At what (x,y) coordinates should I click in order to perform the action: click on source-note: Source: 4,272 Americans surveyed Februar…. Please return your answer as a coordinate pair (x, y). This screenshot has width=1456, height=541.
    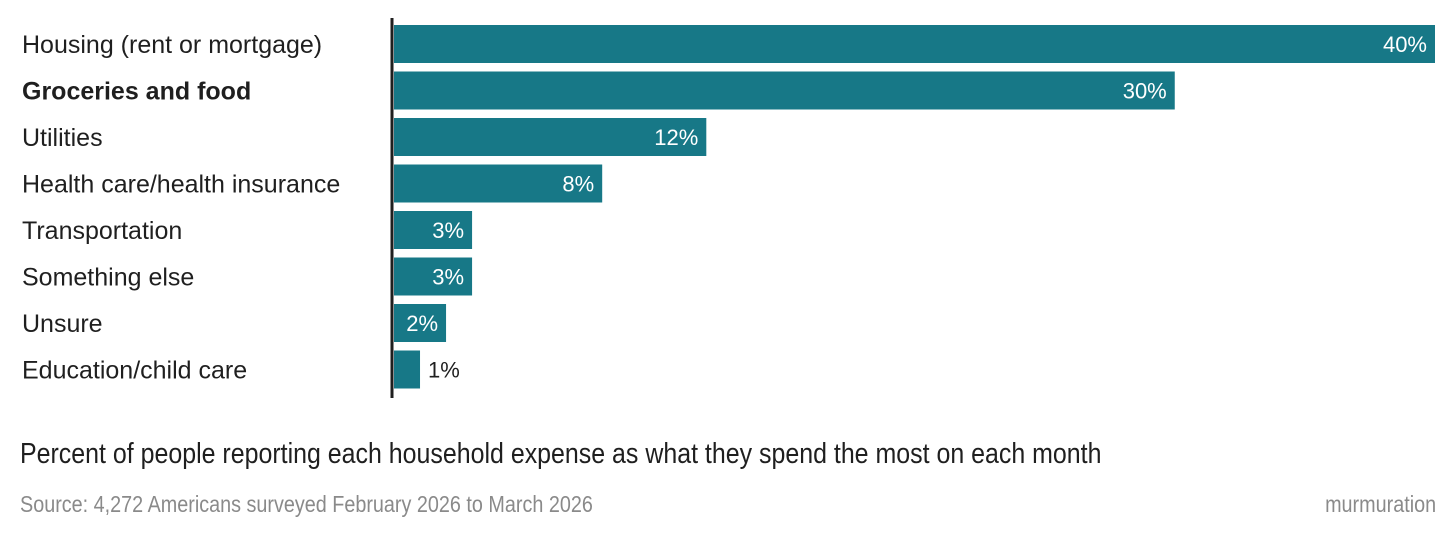
    Looking at the image, I should click on (306, 504).